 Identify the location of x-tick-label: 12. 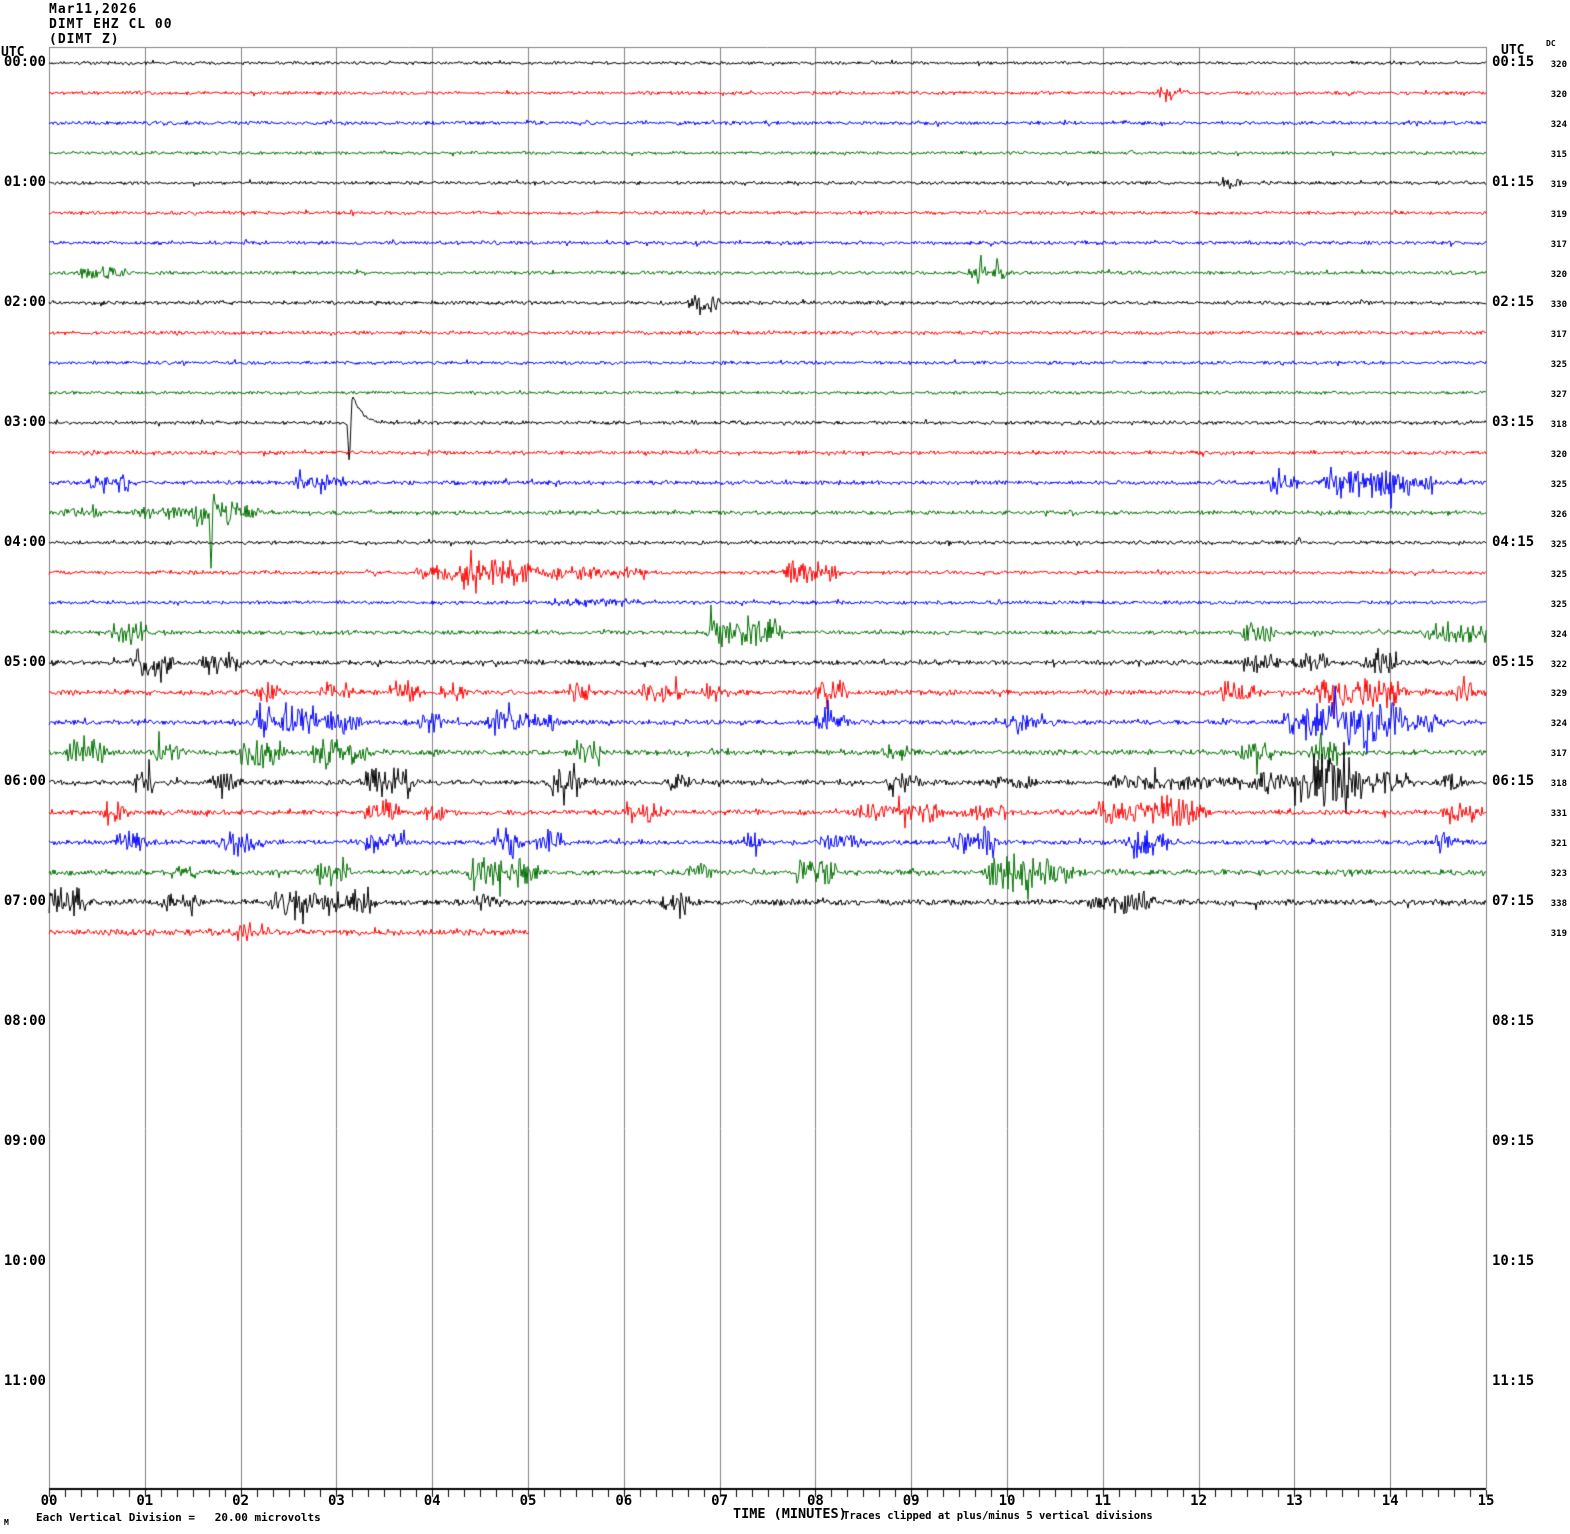
(1199, 1501).